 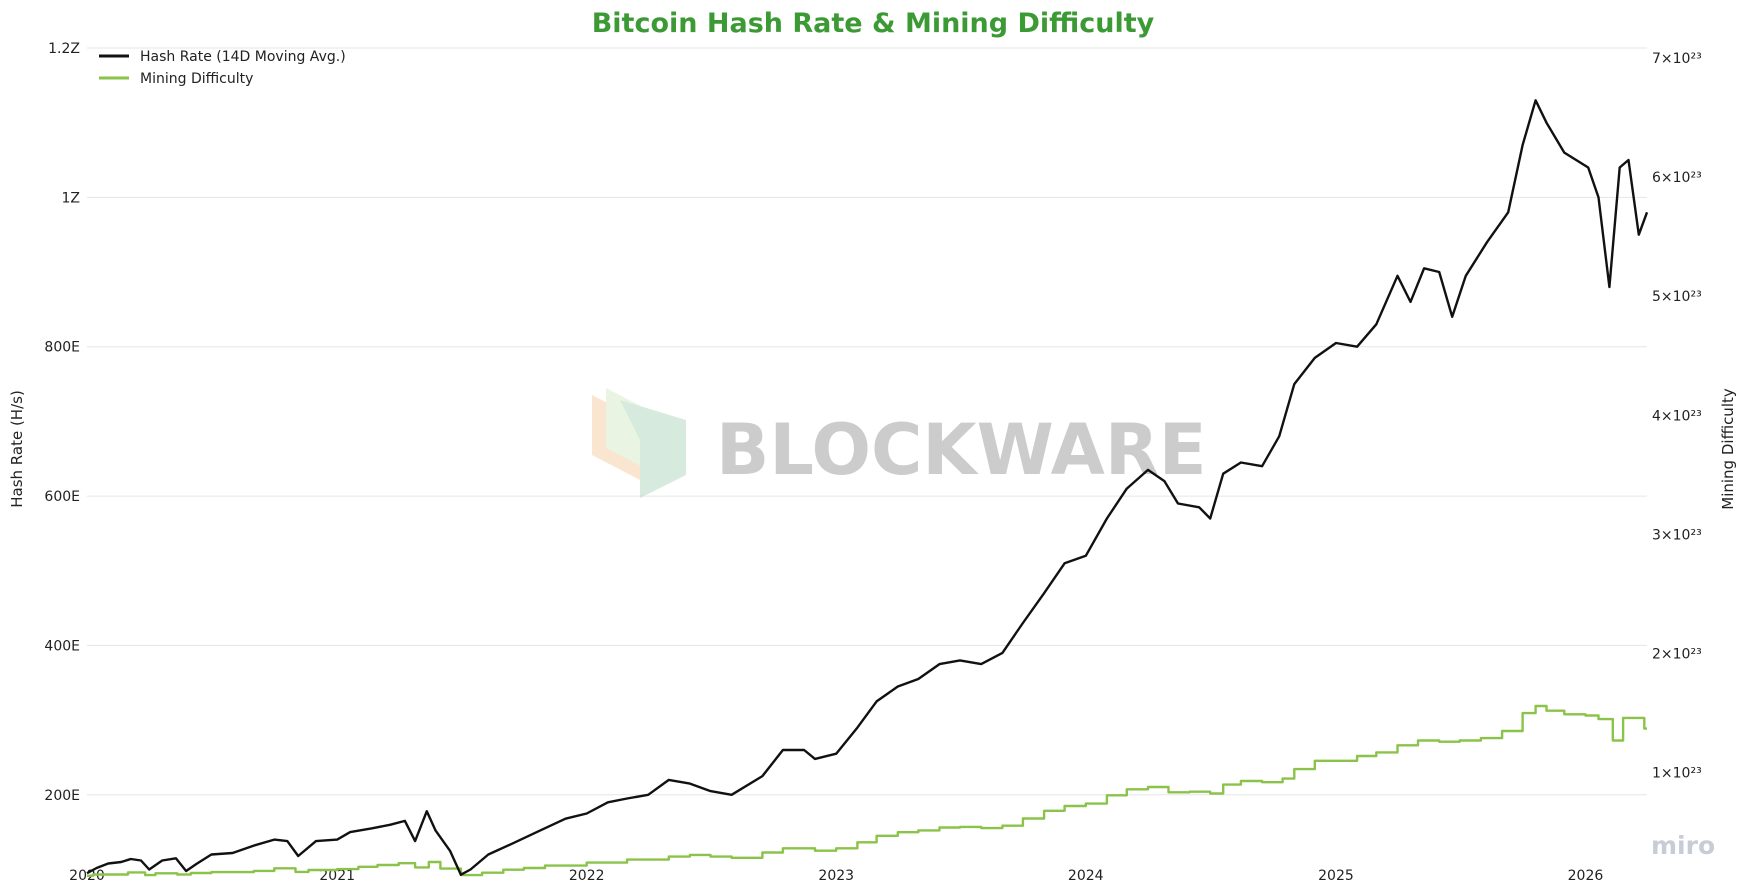 What do you see at coordinates (1677, 297) in the screenshot?
I see `right-tick-label: 5×10²³` at bounding box center [1677, 297].